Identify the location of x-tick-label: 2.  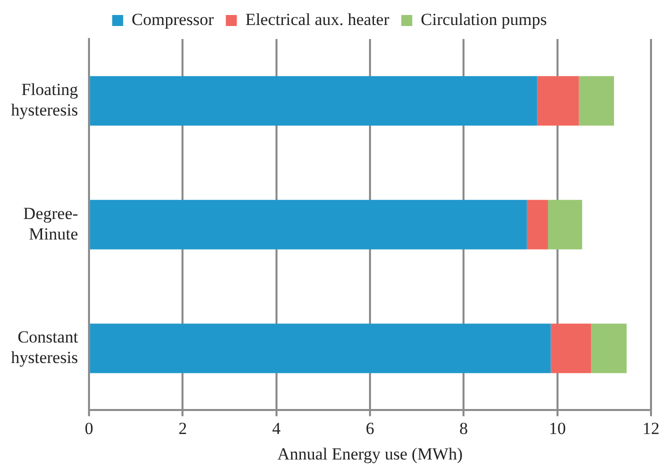
(182, 428).